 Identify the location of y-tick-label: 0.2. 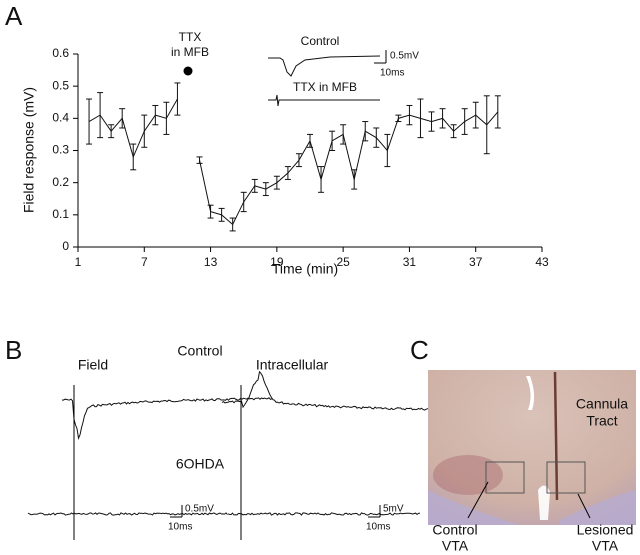
(60, 182).